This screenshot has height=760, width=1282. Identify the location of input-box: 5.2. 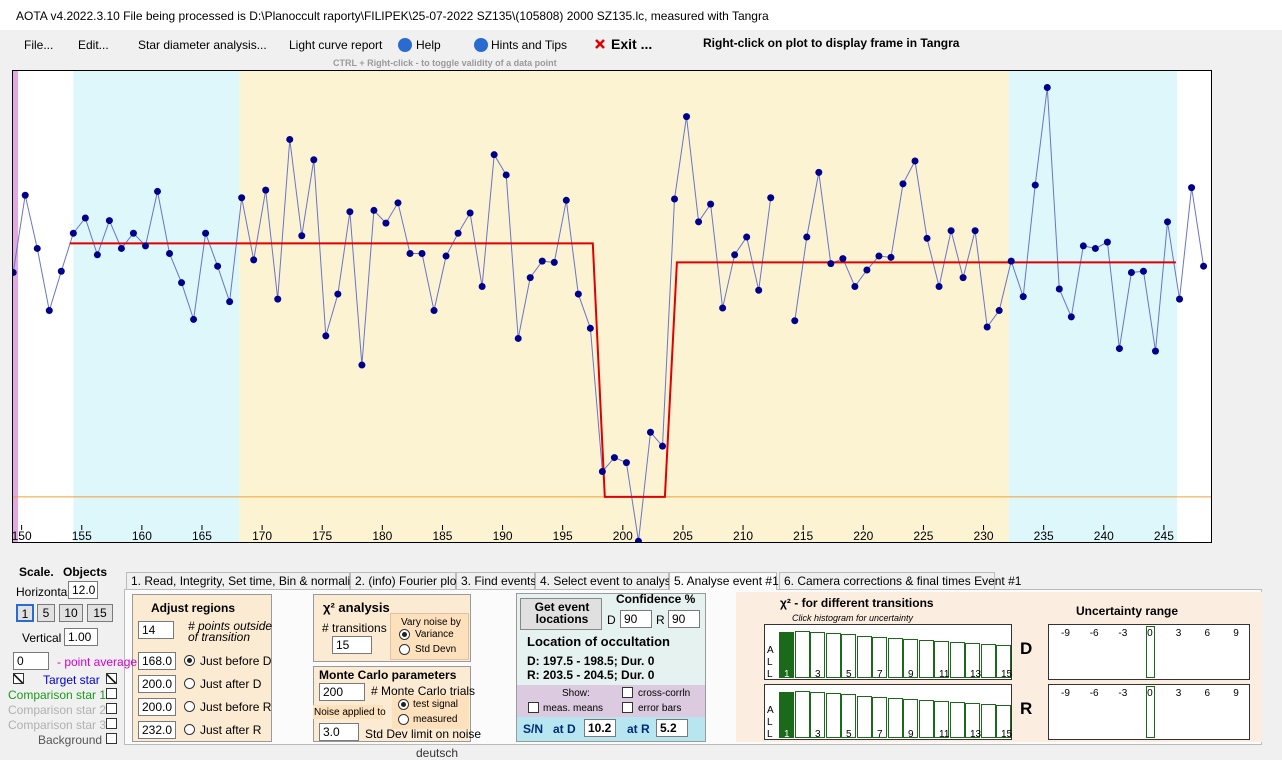
(672, 728).